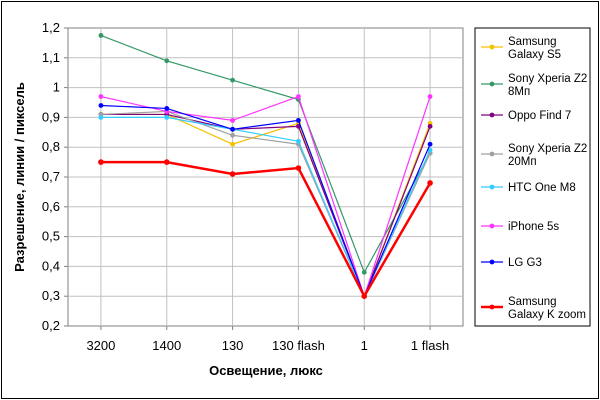 The height and width of the screenshot is (400, 600). I want to click on y-tick-label: 1,1, so click(51, 57).